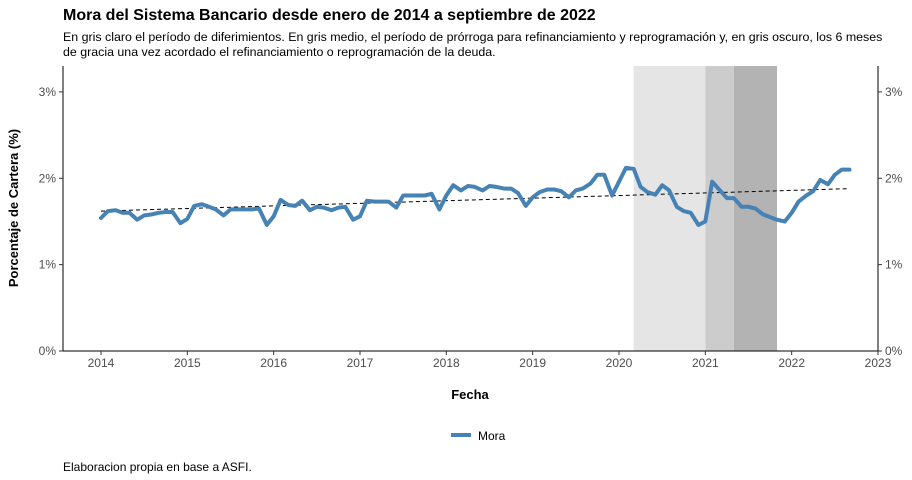 This screenshot has height=480, width=912. I want to click on y-tick-label-left: 2%, so click(48, 178).